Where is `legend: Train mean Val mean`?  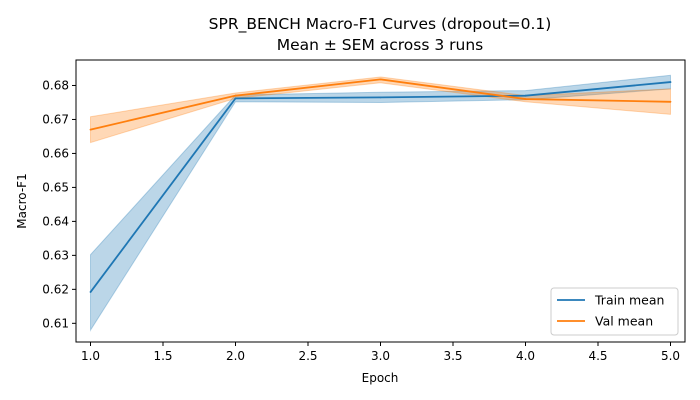 legend: Train mean Val mean is located at coordinates (614, 311).